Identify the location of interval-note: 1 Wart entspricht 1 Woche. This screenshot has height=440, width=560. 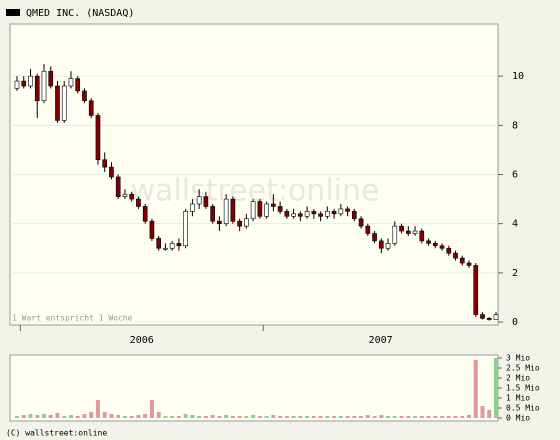
(72, 318).